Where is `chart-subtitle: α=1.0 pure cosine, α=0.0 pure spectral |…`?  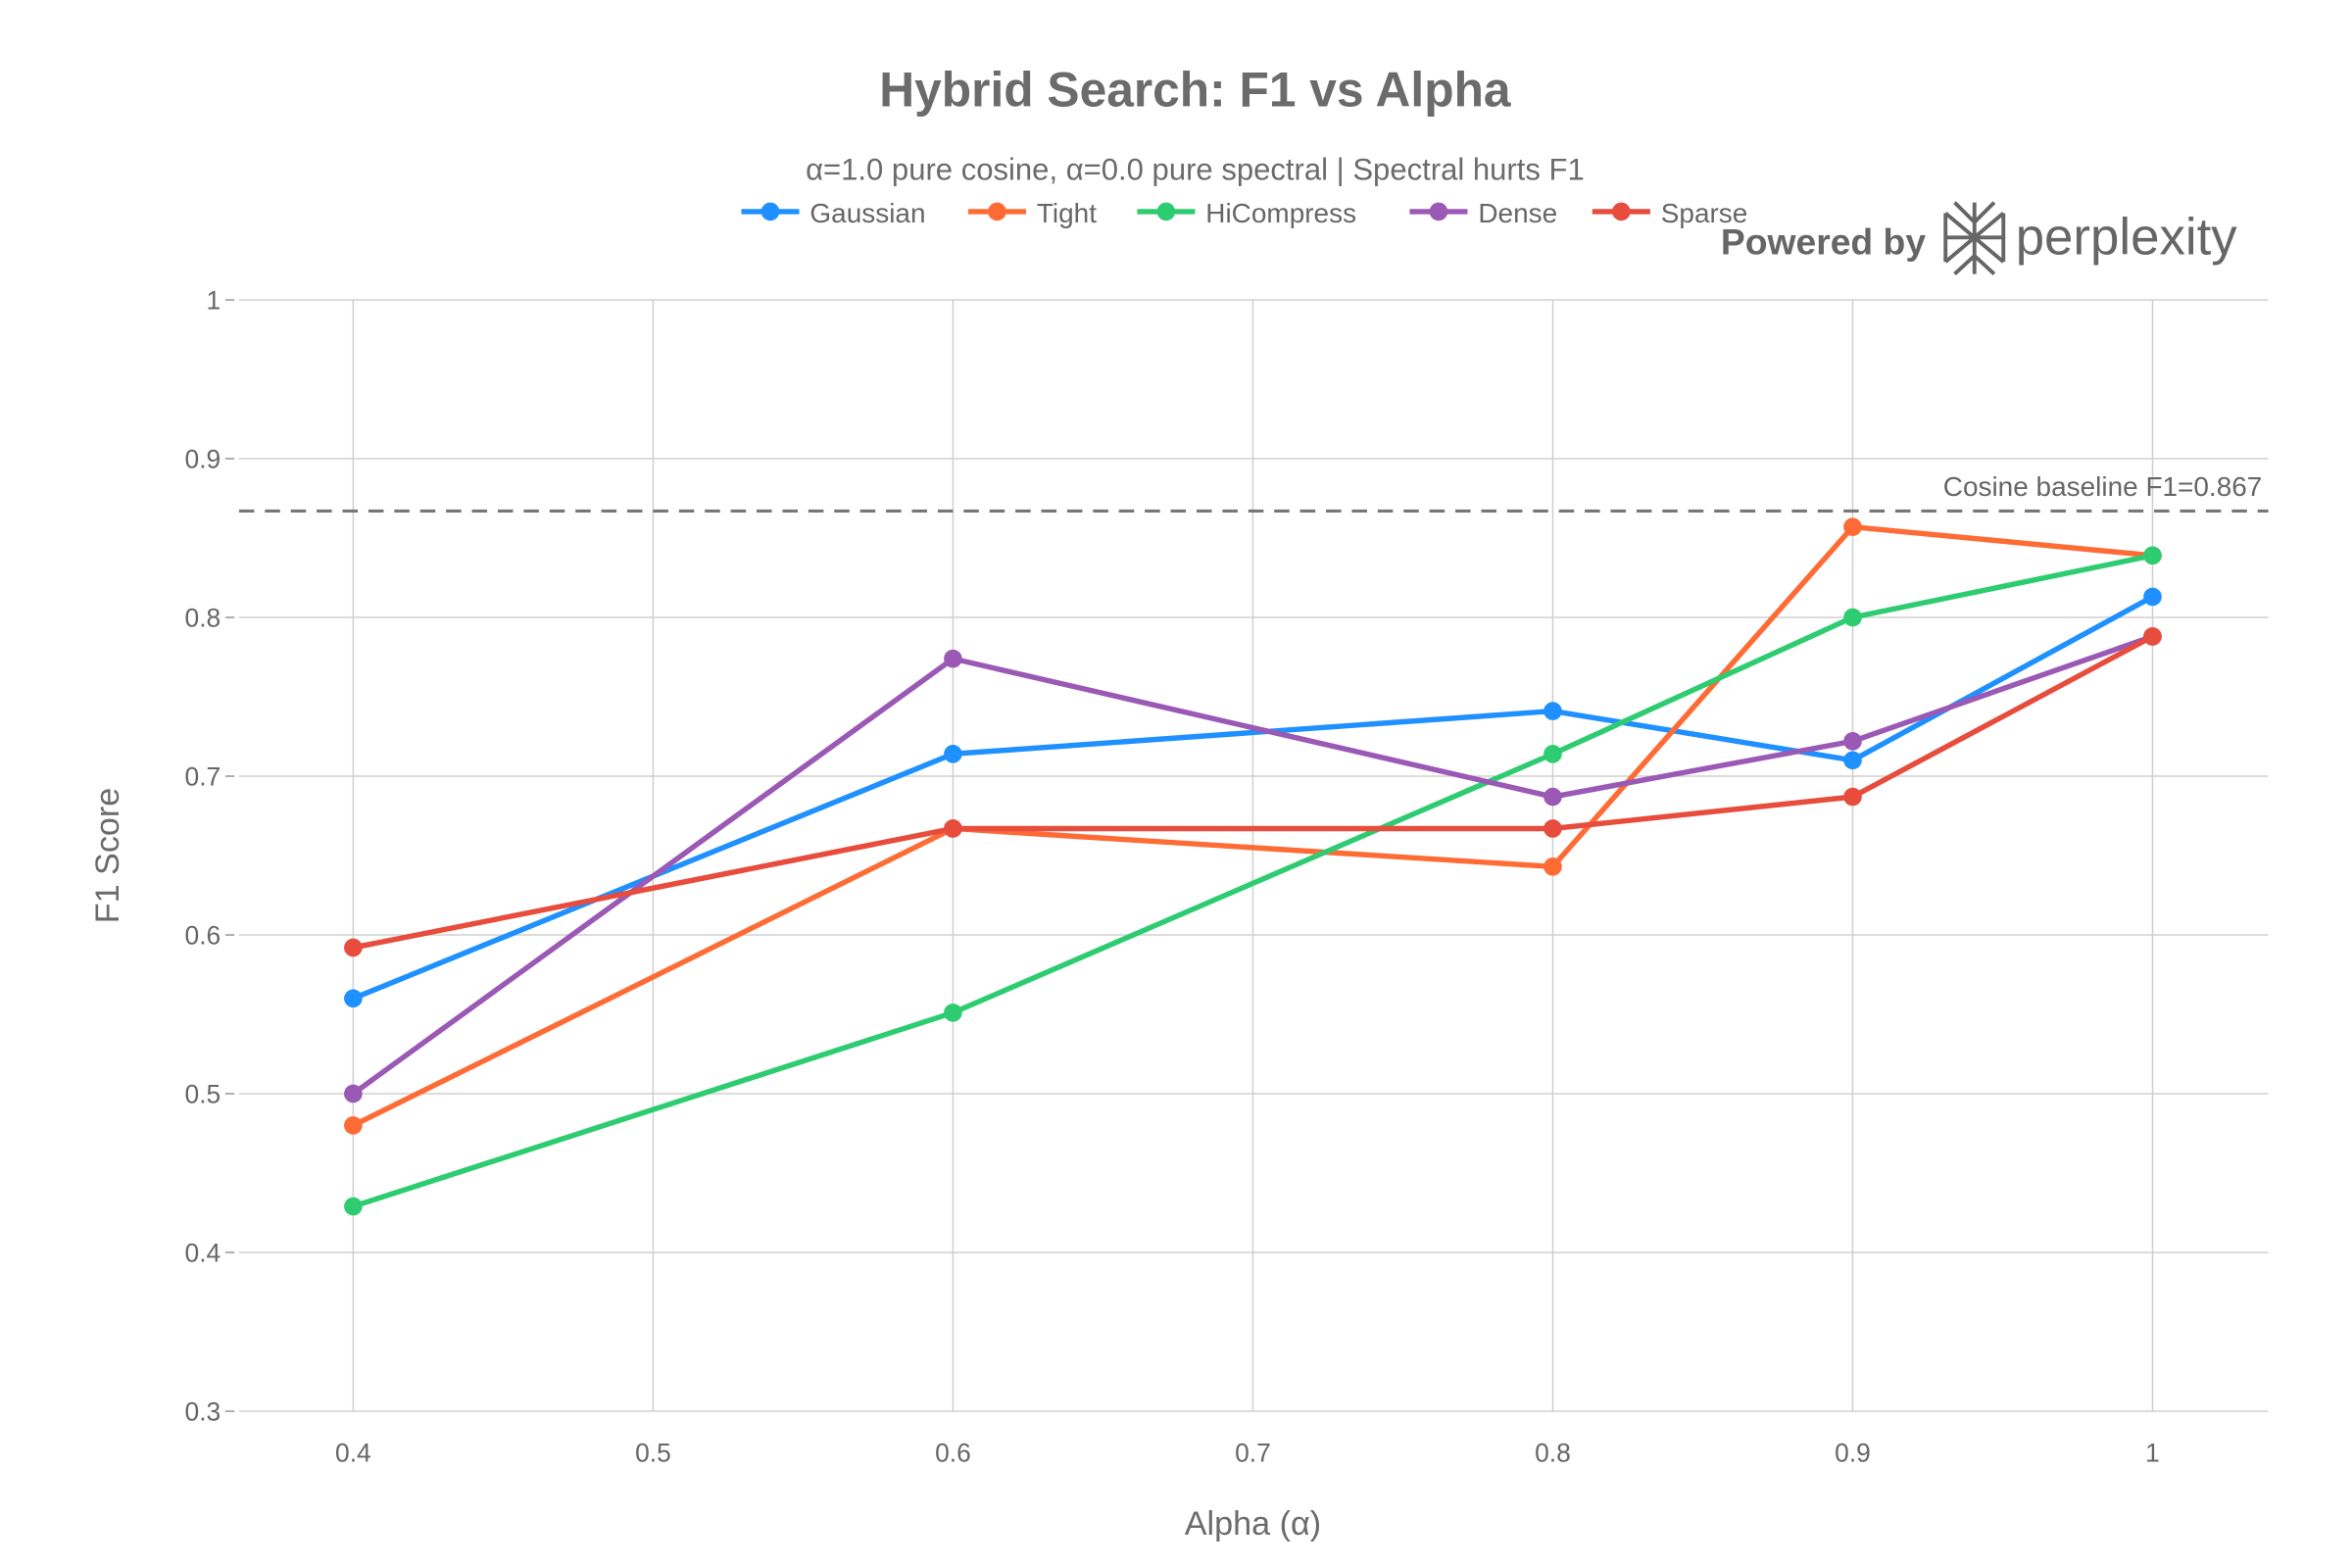
chart-subtitle: α=1.0 pure cosine, α=0.0 pure spectral |… is located at coordinates (1195, 169).